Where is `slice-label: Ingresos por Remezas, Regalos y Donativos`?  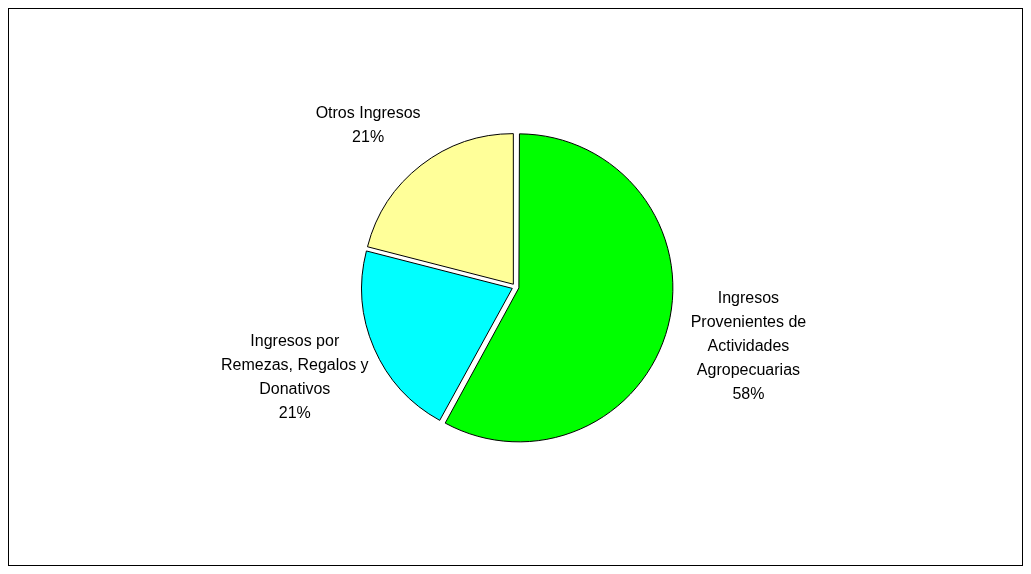
slice-label: Ingresos por Remezas, Regalos y Donativos is located at coordinates (294, 365).